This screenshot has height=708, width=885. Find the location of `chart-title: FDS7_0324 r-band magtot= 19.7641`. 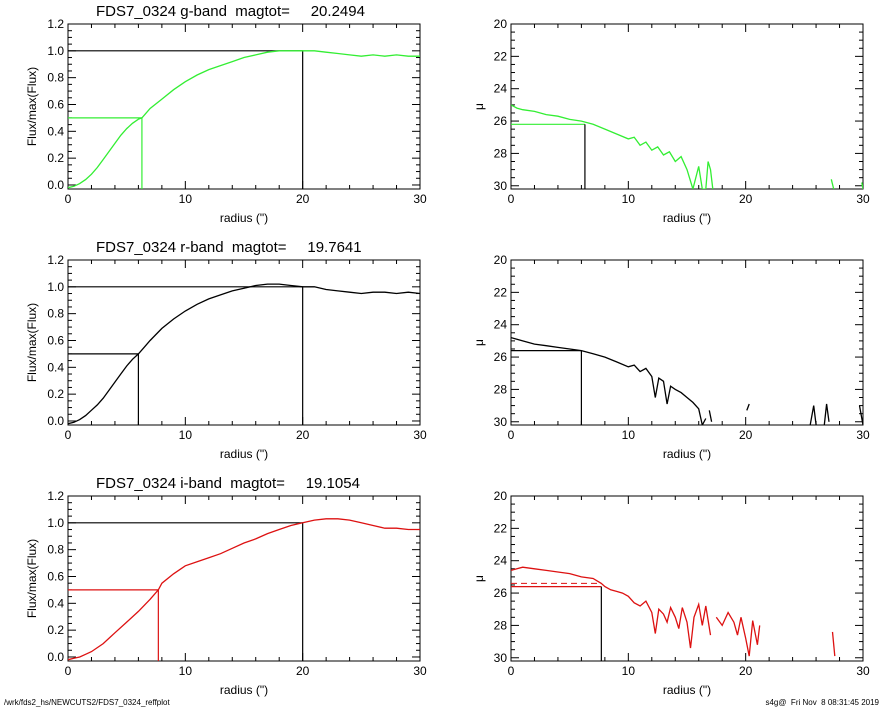

chart-title: FDS7_0324 r-band magtot= 19.7641 is located at coordinates (229, 247).